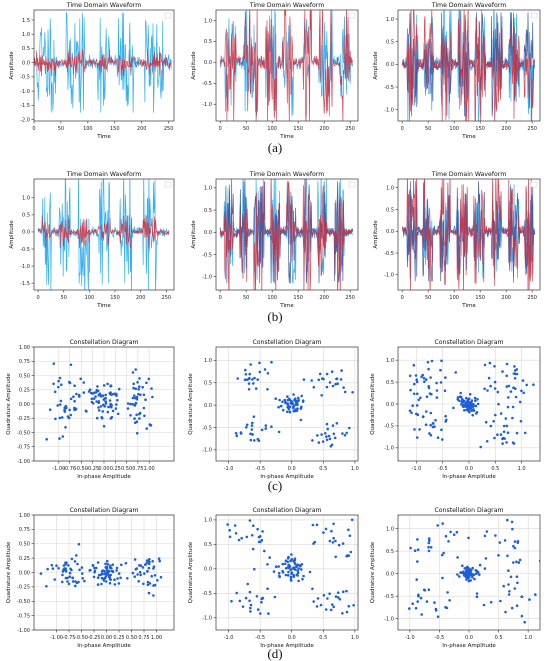 The image size is (550, 661). Describe the element at coordinates (69, 469) in the screenshot. I see `x-tick-label: -0.76` at that location.